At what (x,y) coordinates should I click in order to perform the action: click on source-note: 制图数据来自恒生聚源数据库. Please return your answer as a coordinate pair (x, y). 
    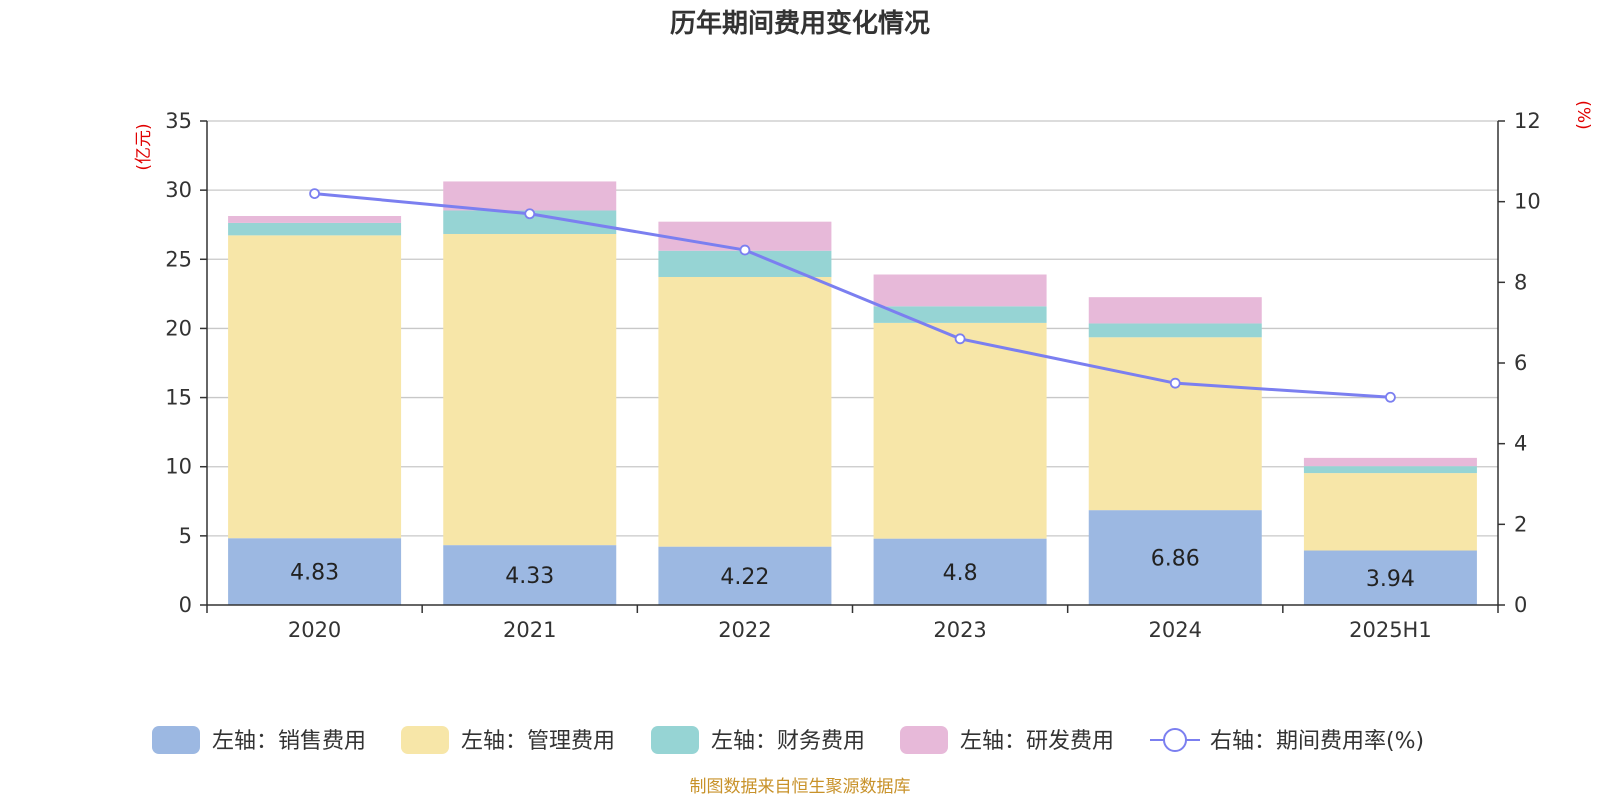
    Looking at the image, I should click on (800, 787).